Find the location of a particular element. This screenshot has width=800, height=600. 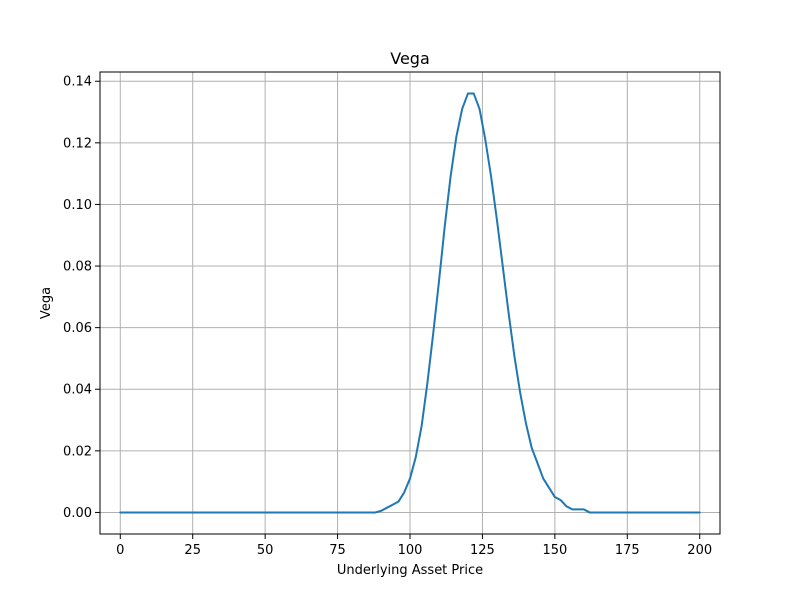

x-tick-label: 125 is located at coordinates (482, 550).